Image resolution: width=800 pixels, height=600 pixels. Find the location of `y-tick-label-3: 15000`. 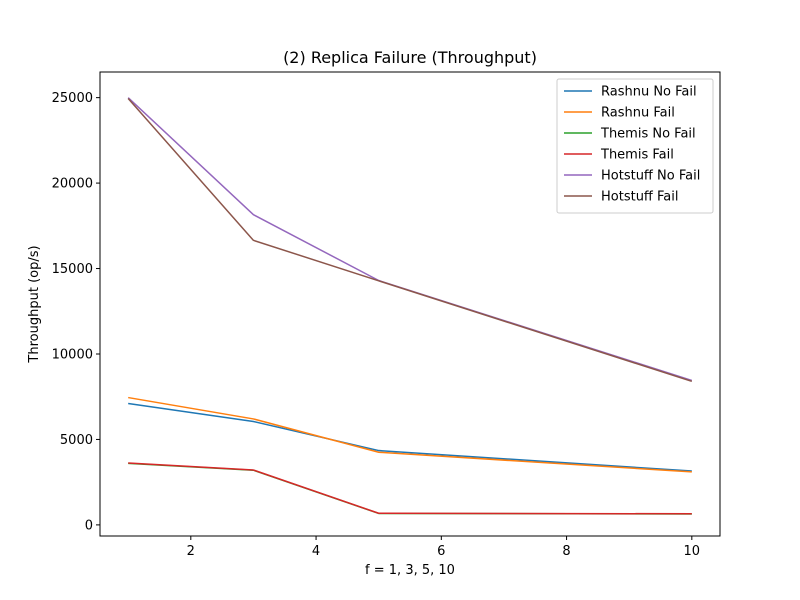

y-tick-label-3: 15000 is located at coordinates (72, 269).